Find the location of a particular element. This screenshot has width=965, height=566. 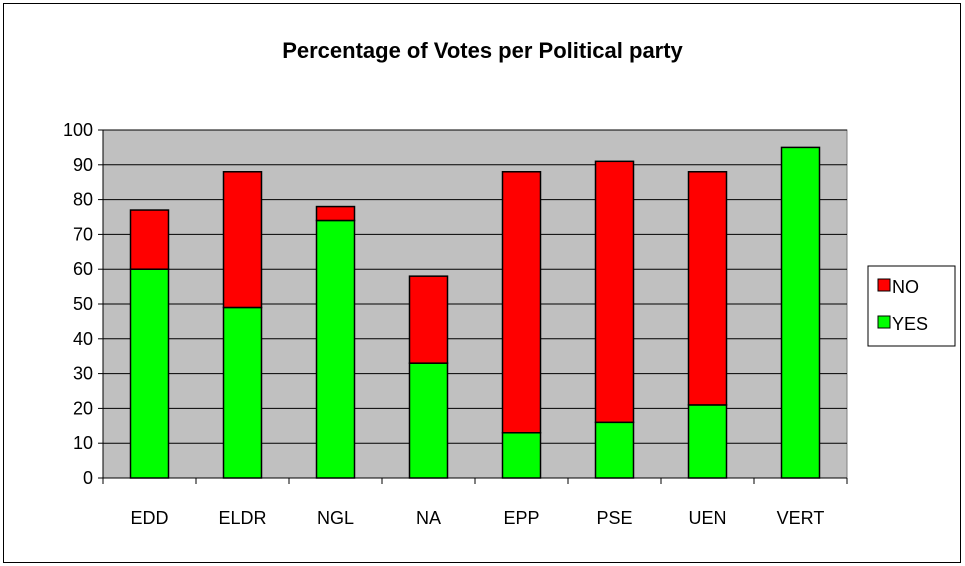

legend-label-yes: YES is located at coordinates (910, 324).